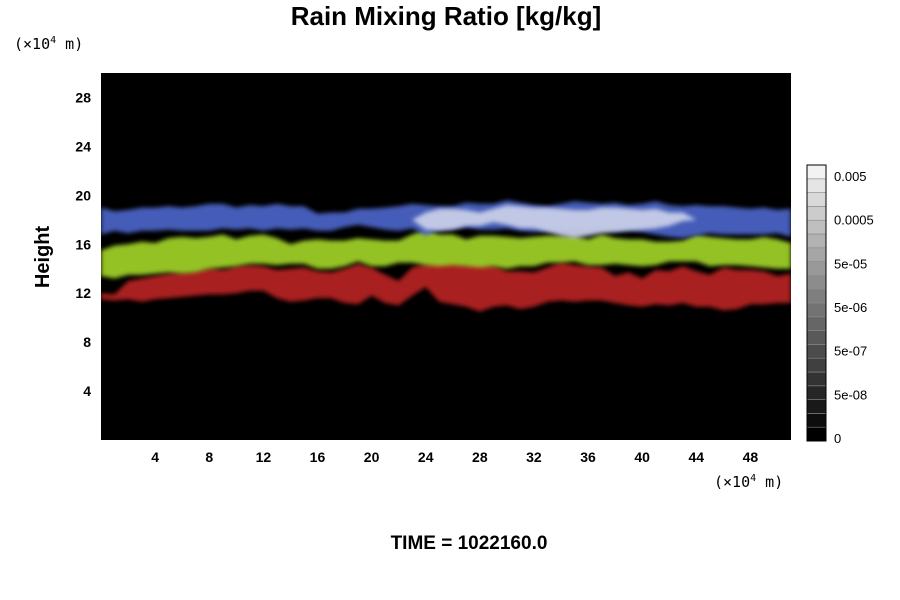 The image size is (900, 600). Describe the element at coordinates (854, 220) in the screenshot. I see `colorbar-tick-label: 0.0005` at that location.